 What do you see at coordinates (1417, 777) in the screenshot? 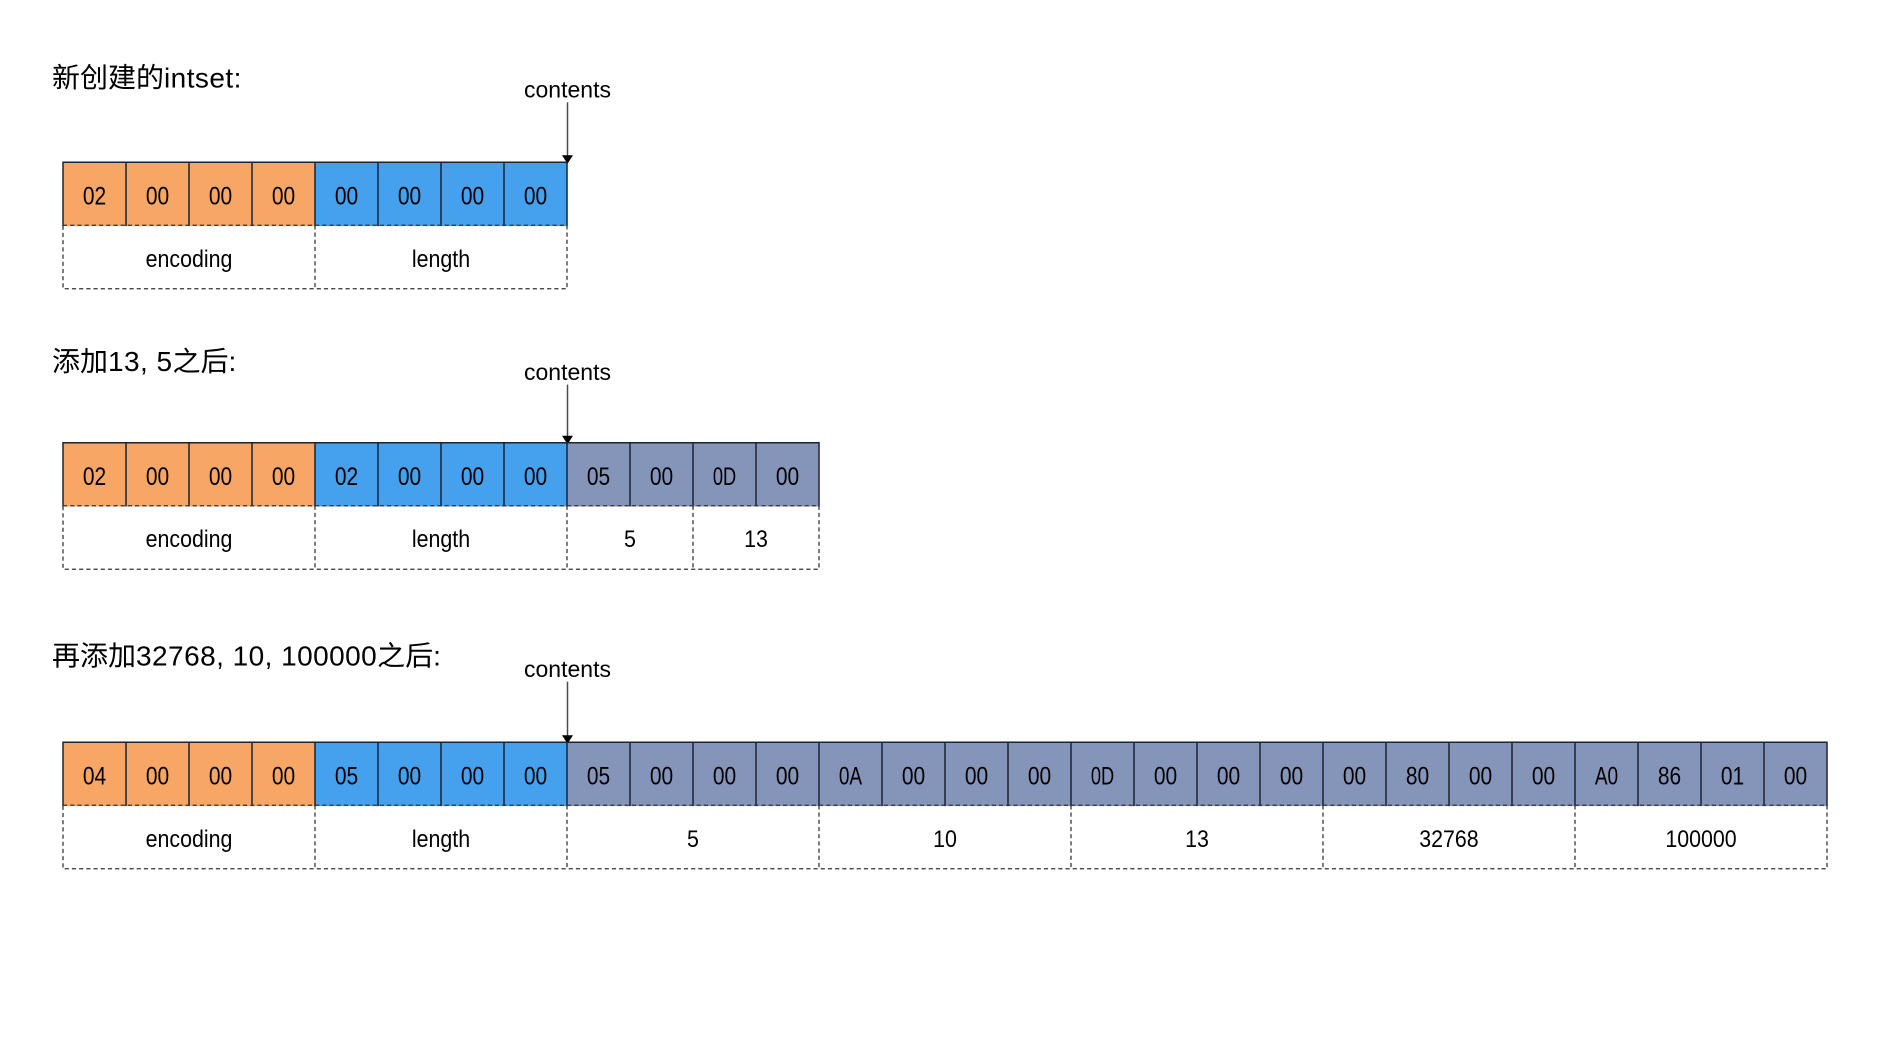
I see `svg-text: 80` at bounding box center [1417, 777].